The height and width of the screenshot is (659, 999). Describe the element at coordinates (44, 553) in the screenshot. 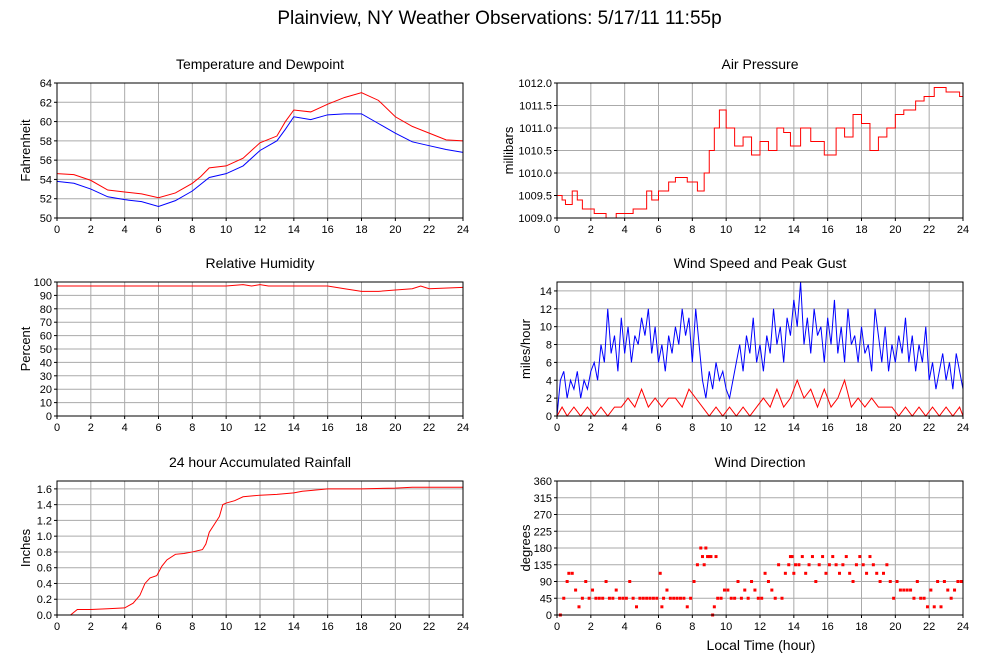

I see `y-tick-label: 0.8` at that location.